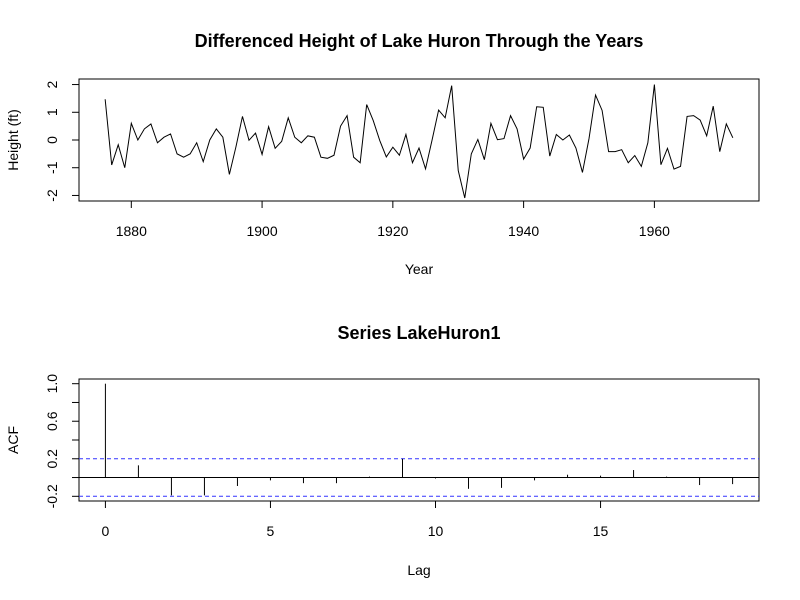  I want to click on chart1-y-tick-label: 1, so click(52, 112).